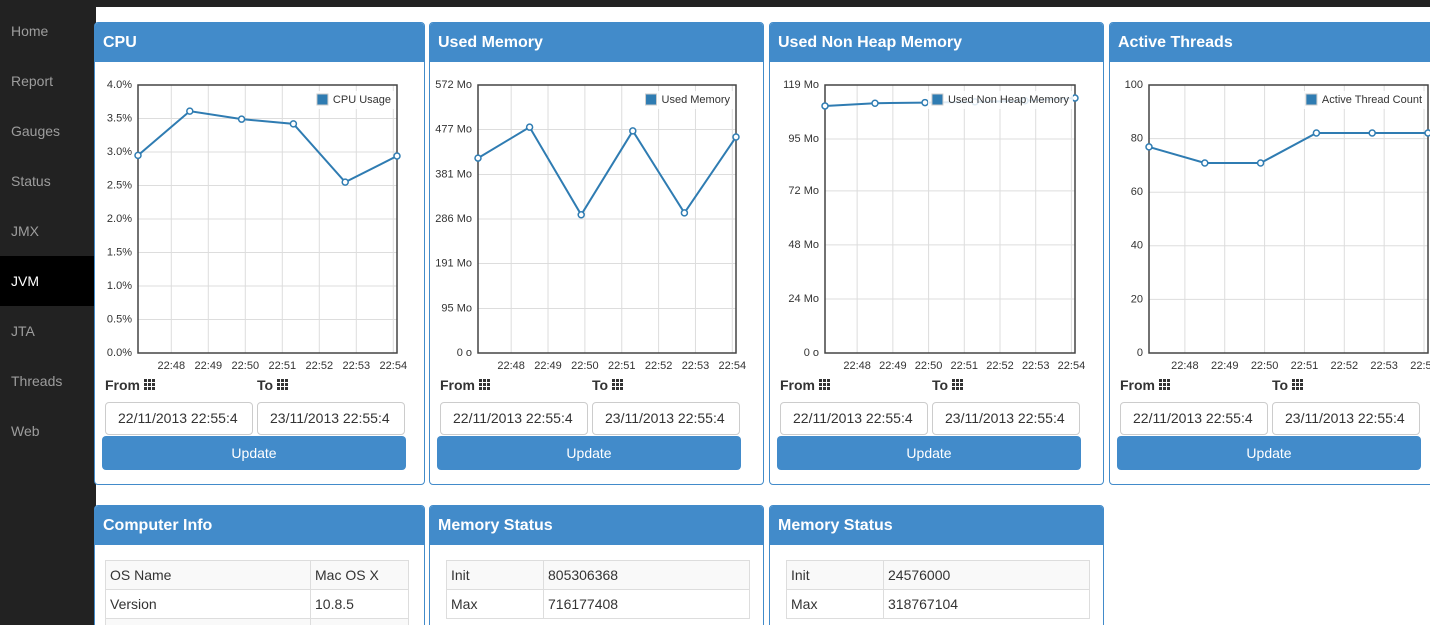 This screenshot has height=625, width=1430. I want to click on from-text: From, so click(122, 385).